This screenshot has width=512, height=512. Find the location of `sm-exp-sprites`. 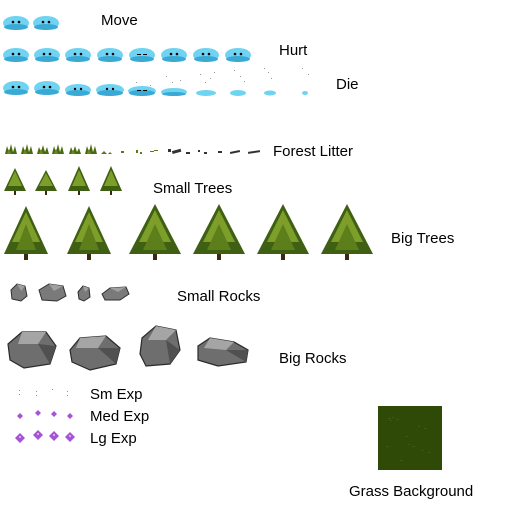

sm-exp-sprites is located at coordinates (43, 392).